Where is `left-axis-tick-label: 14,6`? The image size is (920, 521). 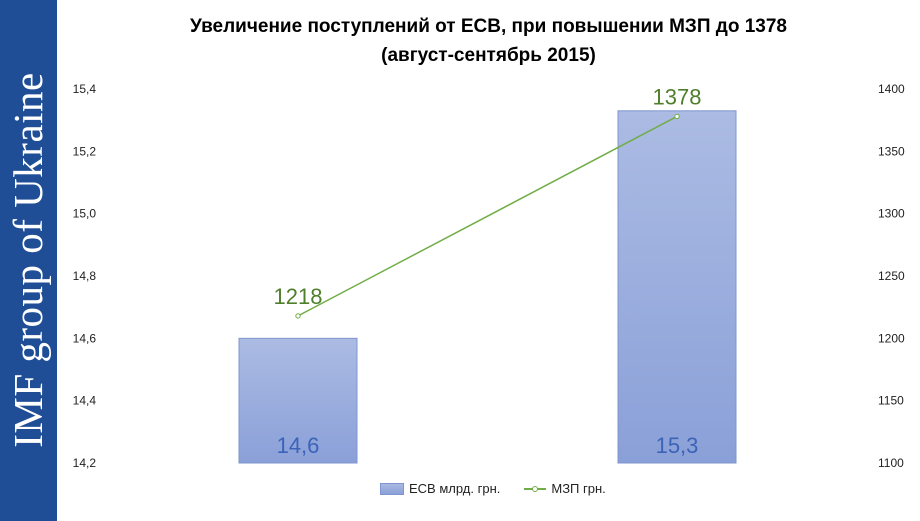 left-axis-tick-label: 14,6 is located at coordinates (85, 338).